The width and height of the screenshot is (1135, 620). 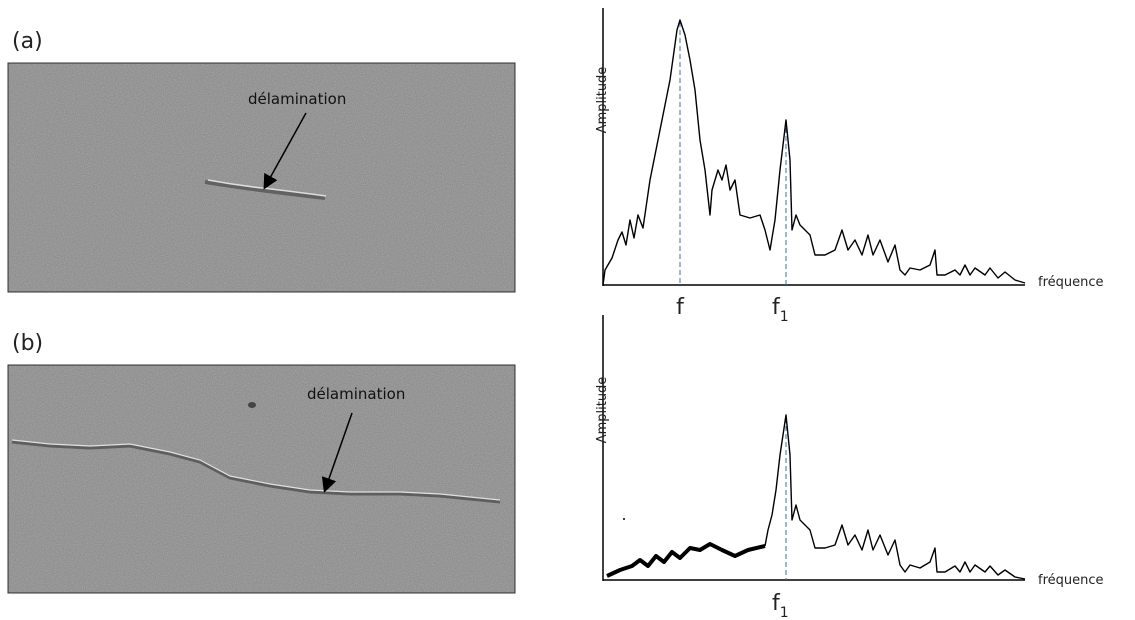 What do you see at coordinates (680, 307) in the screenshot?
I see `peak-label: f` at bounding box center [680, 307].